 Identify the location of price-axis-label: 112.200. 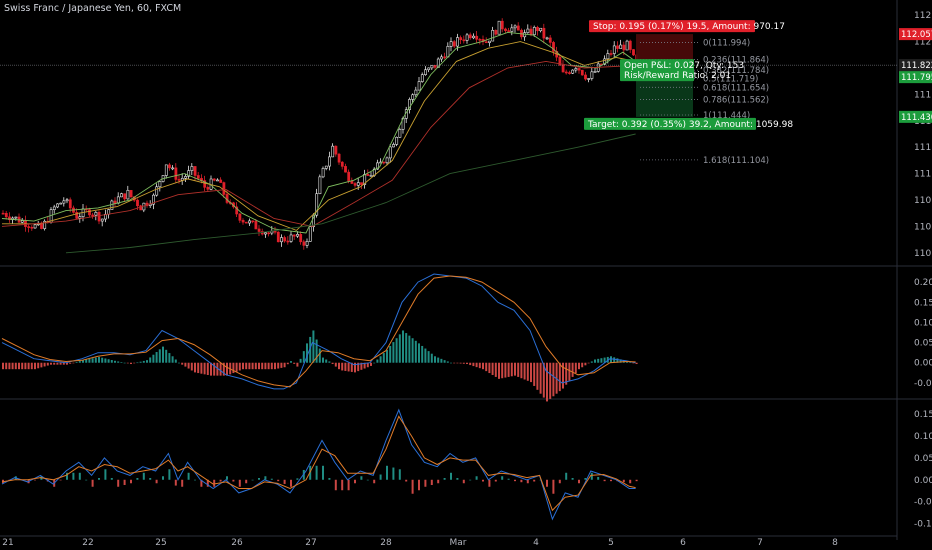
(923, 16).